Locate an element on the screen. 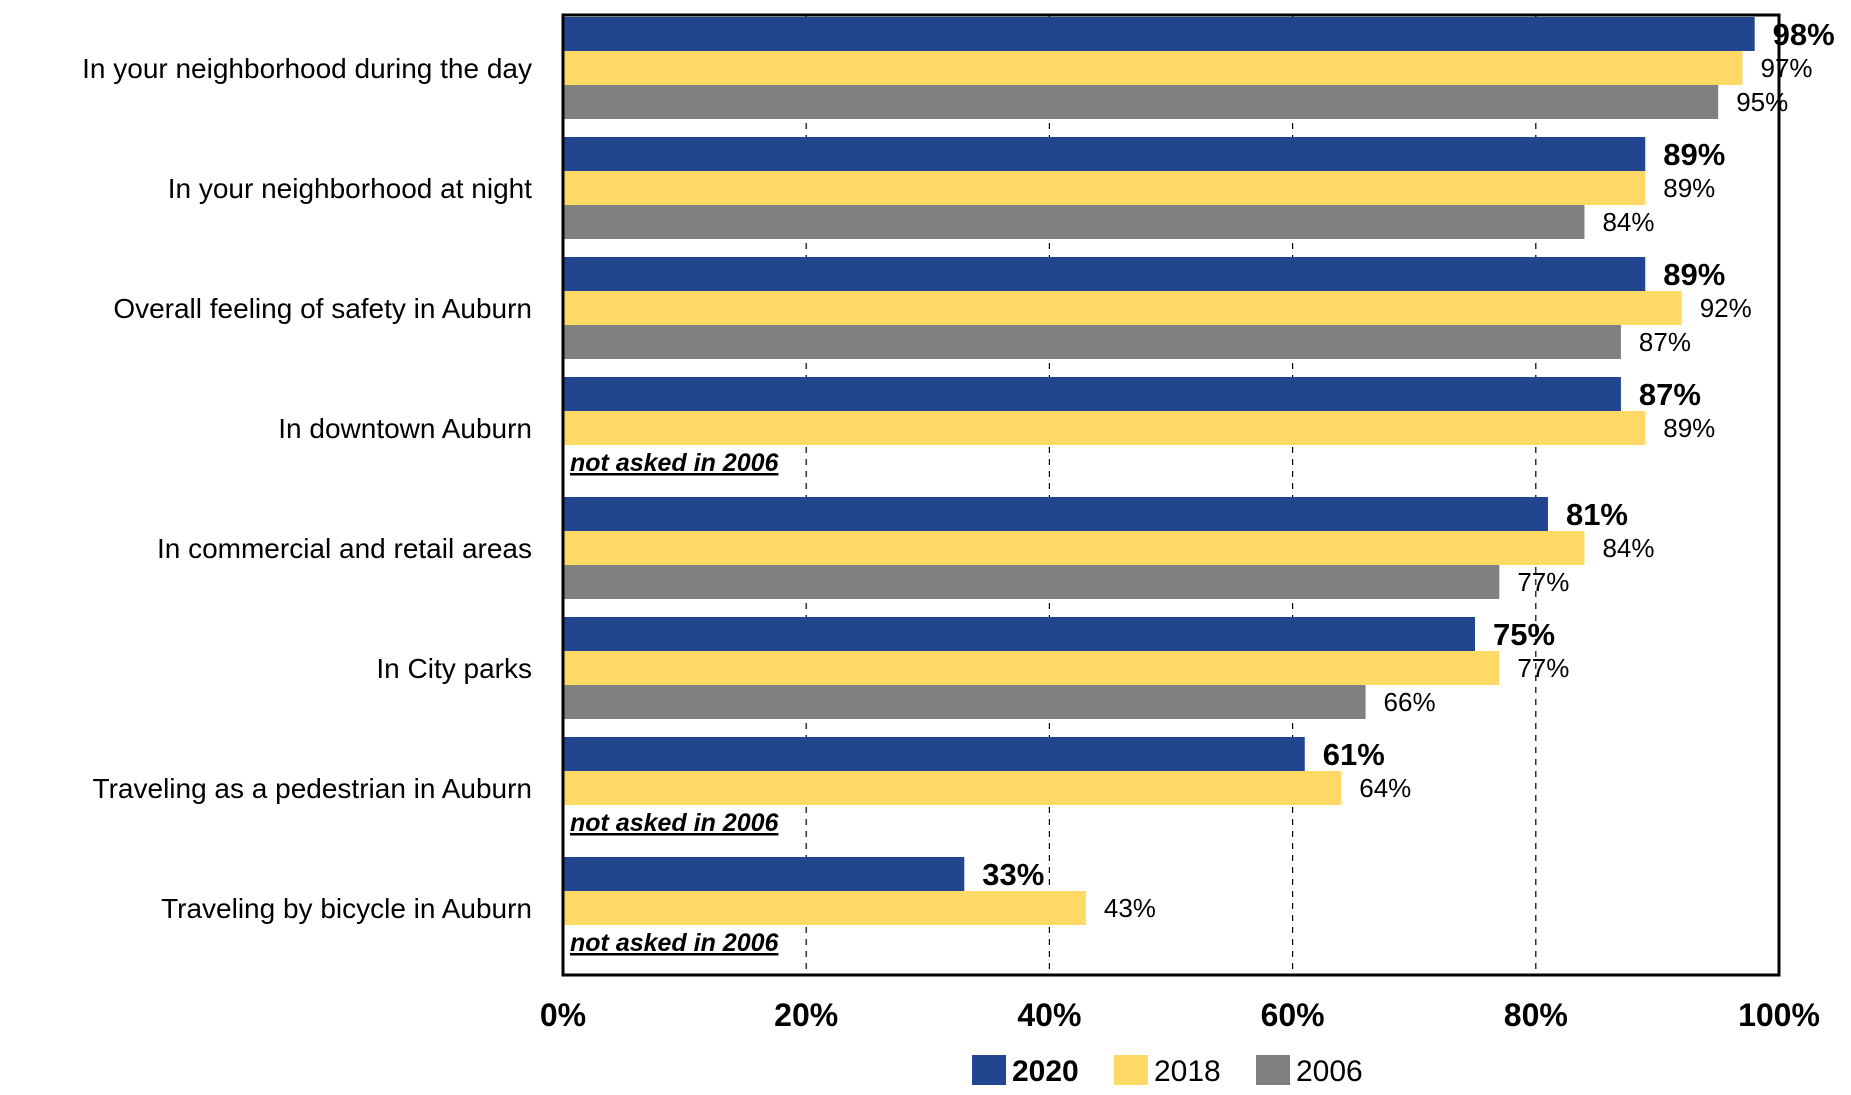 This screenshot has height=1095, width=1851. legend-label-2018: 2018 is located at coordinates (1187, 1071).